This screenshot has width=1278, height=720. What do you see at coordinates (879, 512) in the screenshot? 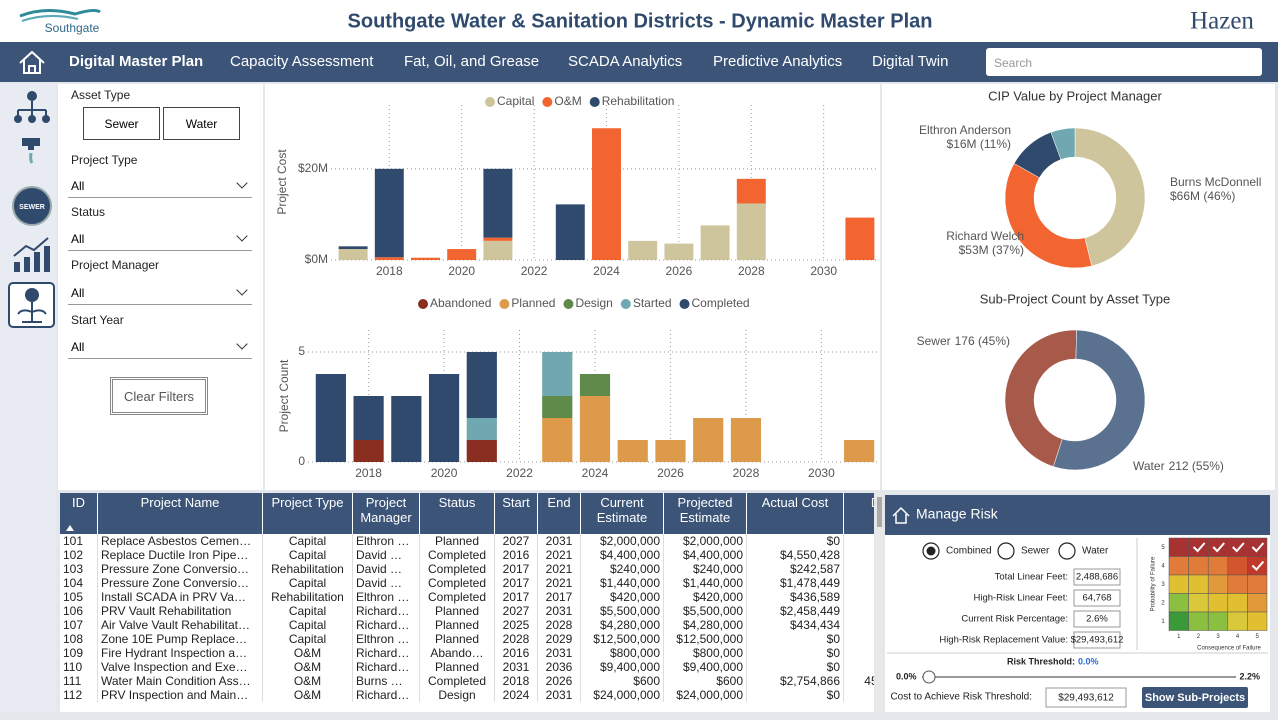
I see `scroll-thumb` at bounding box center [879, 512].